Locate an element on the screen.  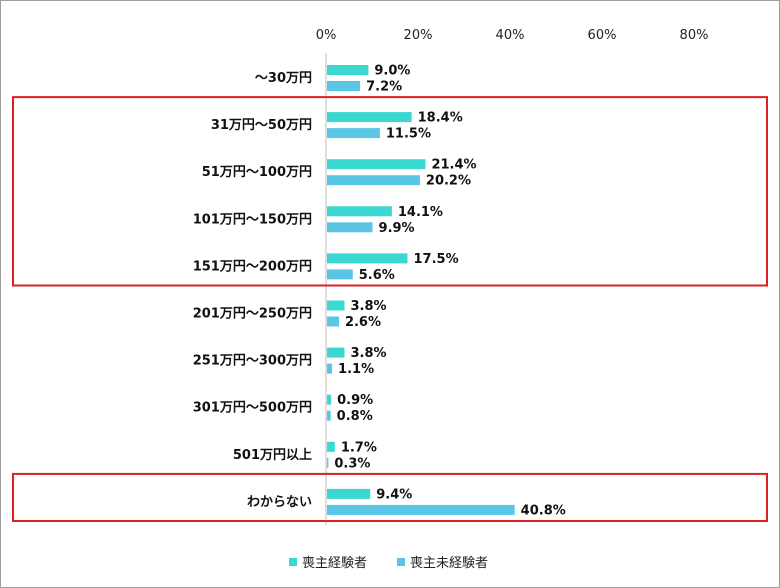
data-label: 9.0% is located at coordinates (392, 71).